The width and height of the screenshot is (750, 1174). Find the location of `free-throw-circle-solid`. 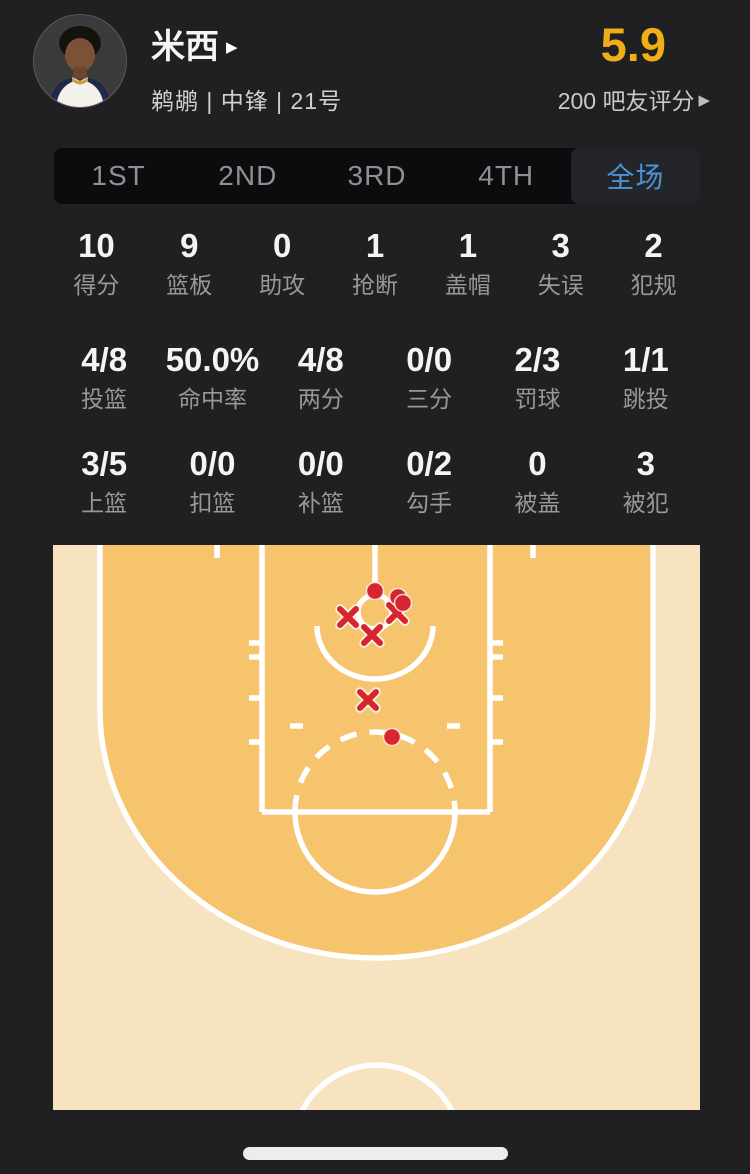

free-throw-circle-solid is located at coordinates (375, 853).